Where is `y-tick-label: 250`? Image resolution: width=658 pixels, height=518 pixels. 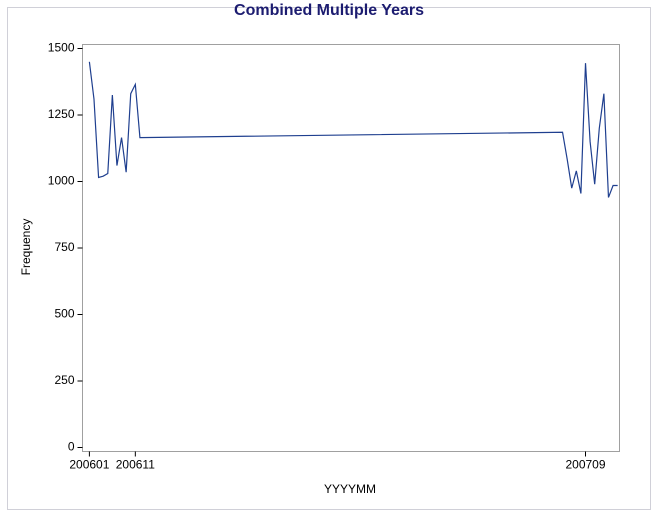
y-tick-label: 250 is located at coordinates (64, 380).